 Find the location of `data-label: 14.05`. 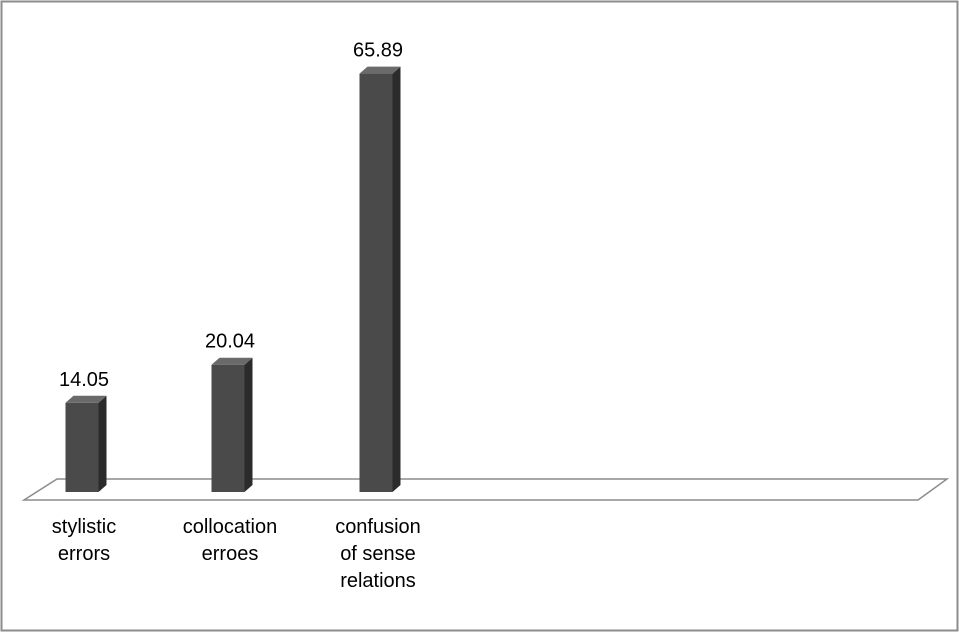

data-label: 14.05 is located at coordinates (84, 380).